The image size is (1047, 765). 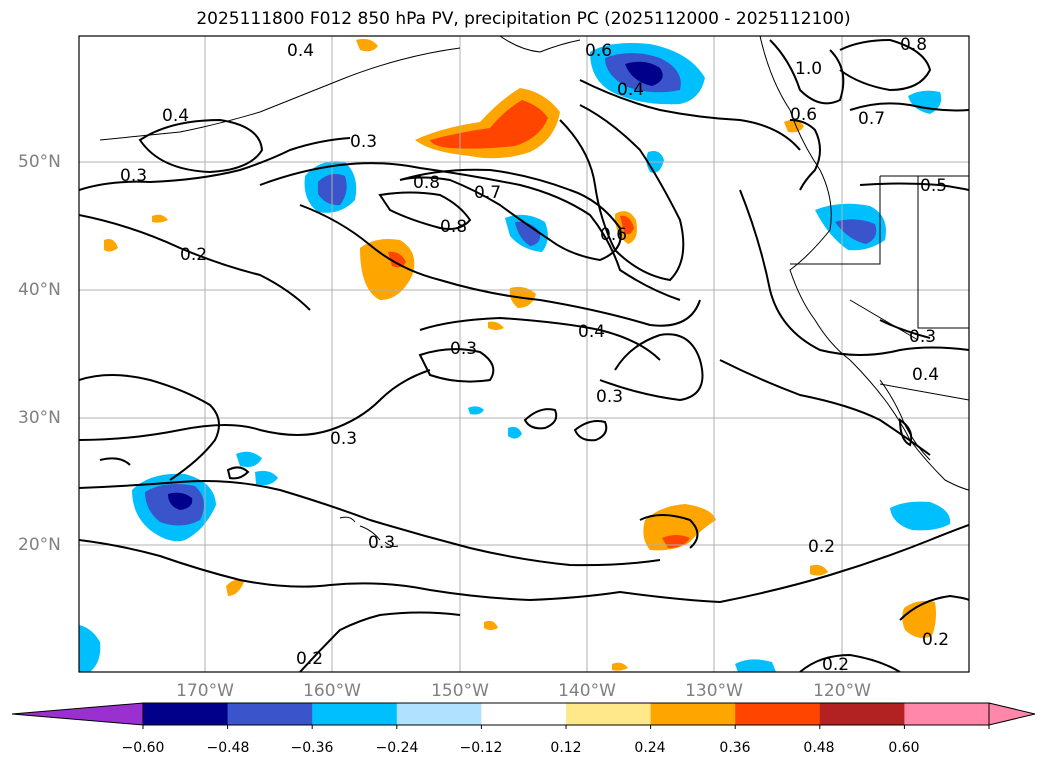 I want to click on contour-04-small, so click(x=540, y=419).